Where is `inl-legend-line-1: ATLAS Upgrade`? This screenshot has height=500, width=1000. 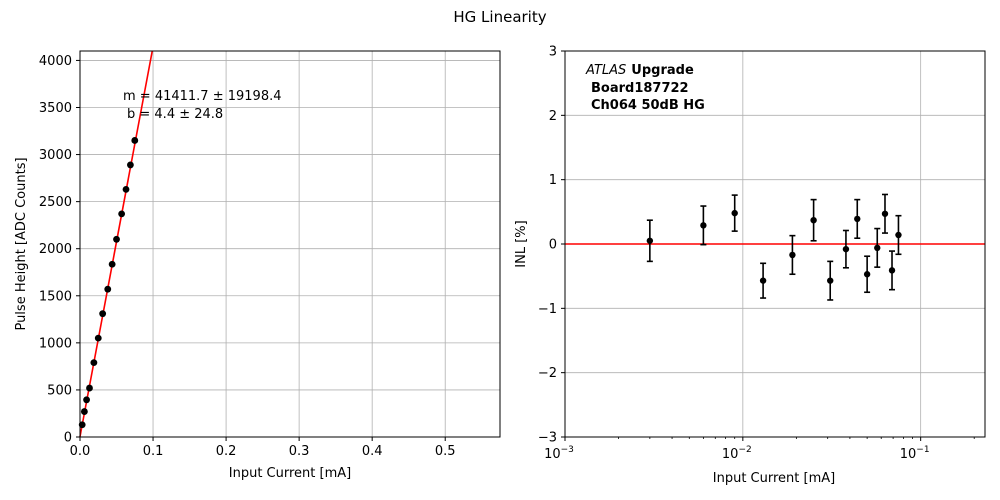
inl-legend-line-1: ATLAS Upgrade is located at coordinates (639, 70).